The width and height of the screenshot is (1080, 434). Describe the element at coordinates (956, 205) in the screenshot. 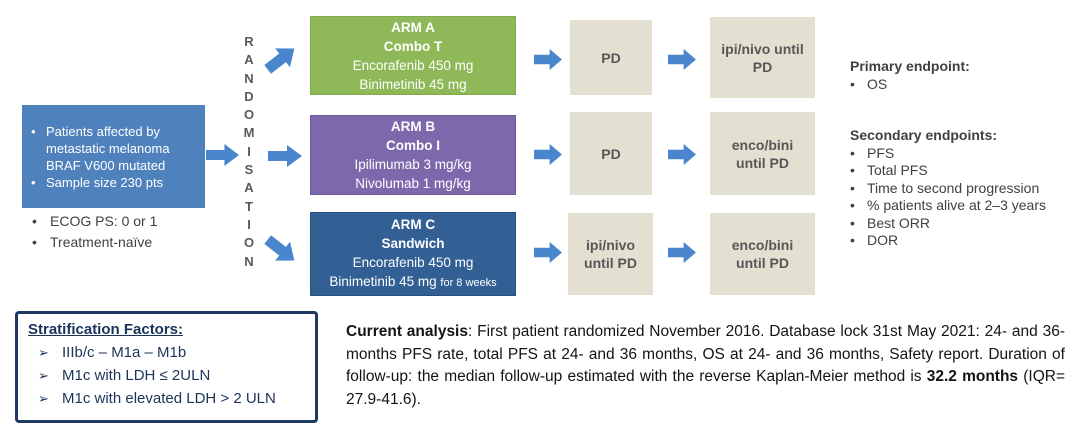

I see `endpoint-item: % patients alive at 2–3 years` at that location.